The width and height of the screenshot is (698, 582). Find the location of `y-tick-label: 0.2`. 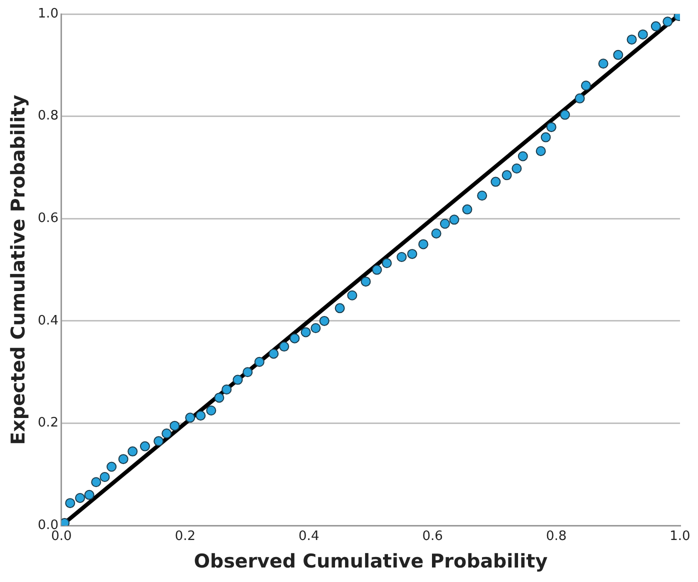

y-tick-label: 0.2 is located at coordinates (48, 423).